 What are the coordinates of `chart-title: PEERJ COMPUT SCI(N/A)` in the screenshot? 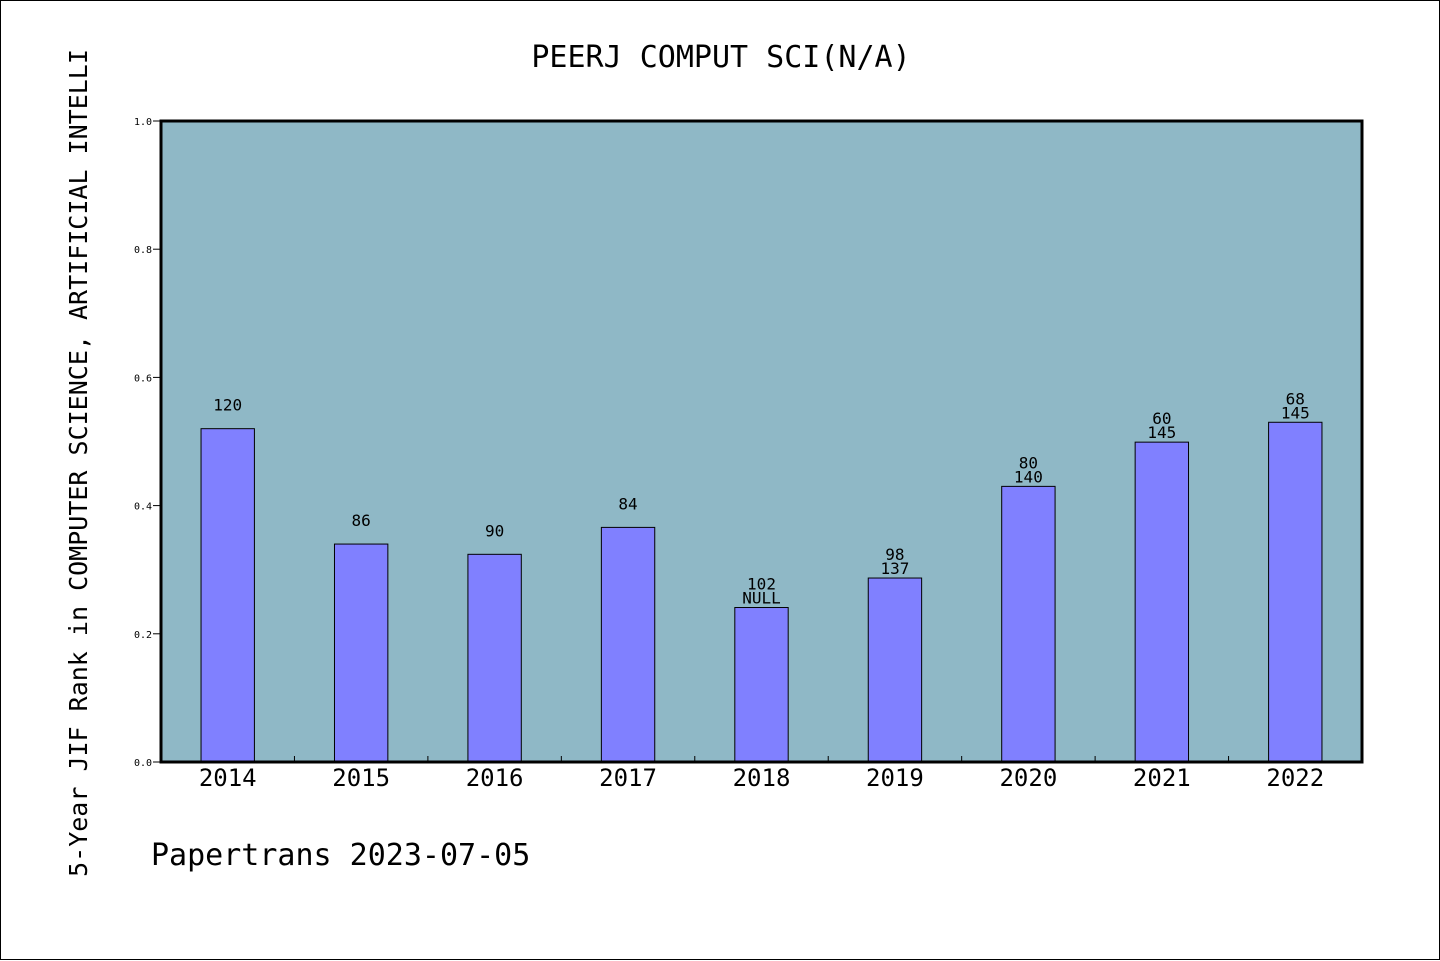 It's located at (720, 57).